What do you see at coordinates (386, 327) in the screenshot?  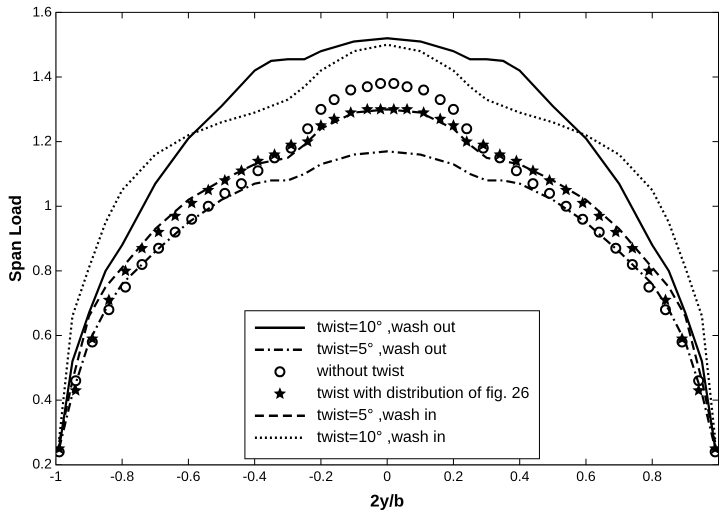 I see `legend-label: twist=10° ,wash out` at bounding box center [386, 327].